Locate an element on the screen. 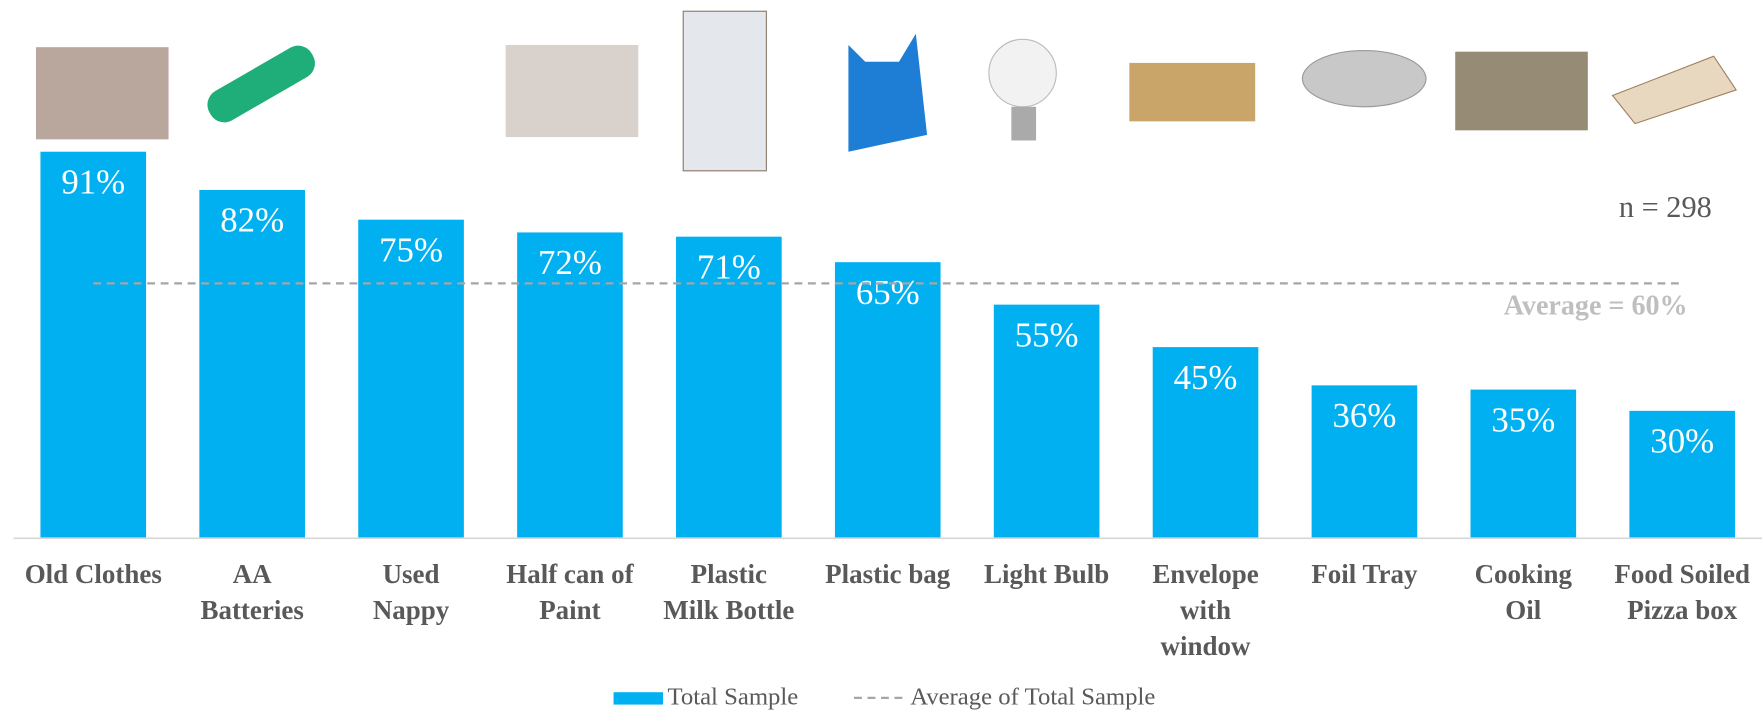  x-tick-label: Cooking Oil is located at coordinates (1523, 593).